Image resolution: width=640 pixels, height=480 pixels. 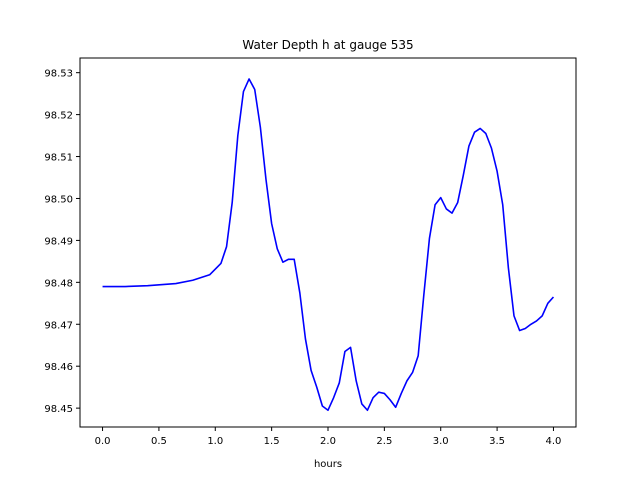 What do you see at coordinates (328, 441) in the screenshot?
I see `x-tick-label: 2.0` at bounding box center [328, 441].